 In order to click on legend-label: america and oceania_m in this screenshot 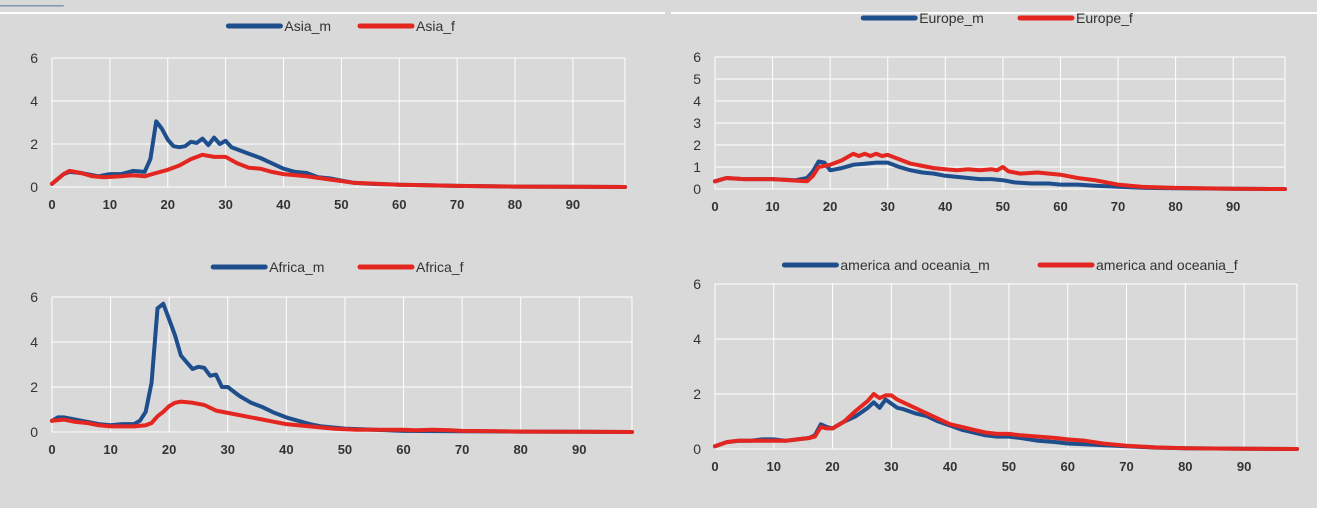, I will do `click(914, 265)`.